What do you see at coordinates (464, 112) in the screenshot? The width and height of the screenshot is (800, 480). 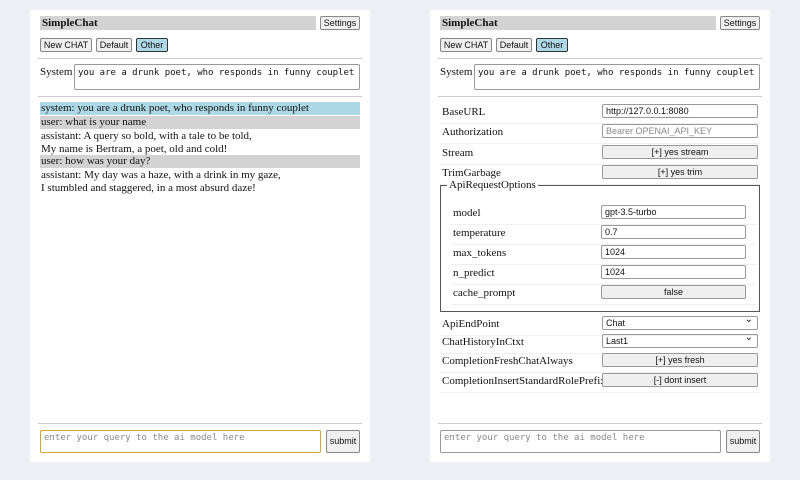 I see `base-url-label: BaseURL` at bounding box center [464, 112].